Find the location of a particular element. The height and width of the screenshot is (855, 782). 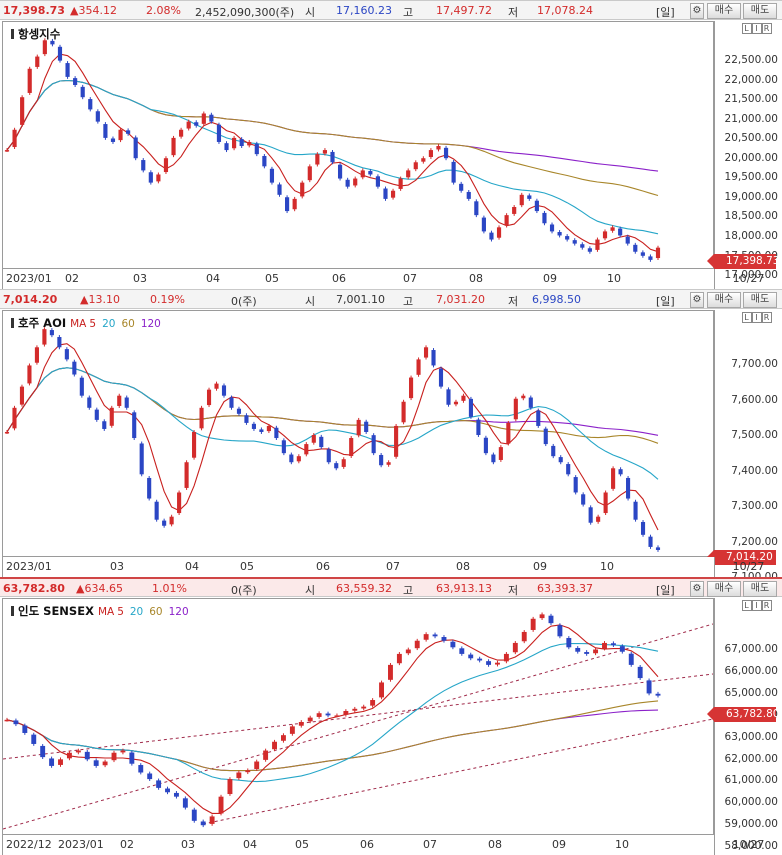

y-tick-label: 59,000.00 is located at coordinates (751, 824).